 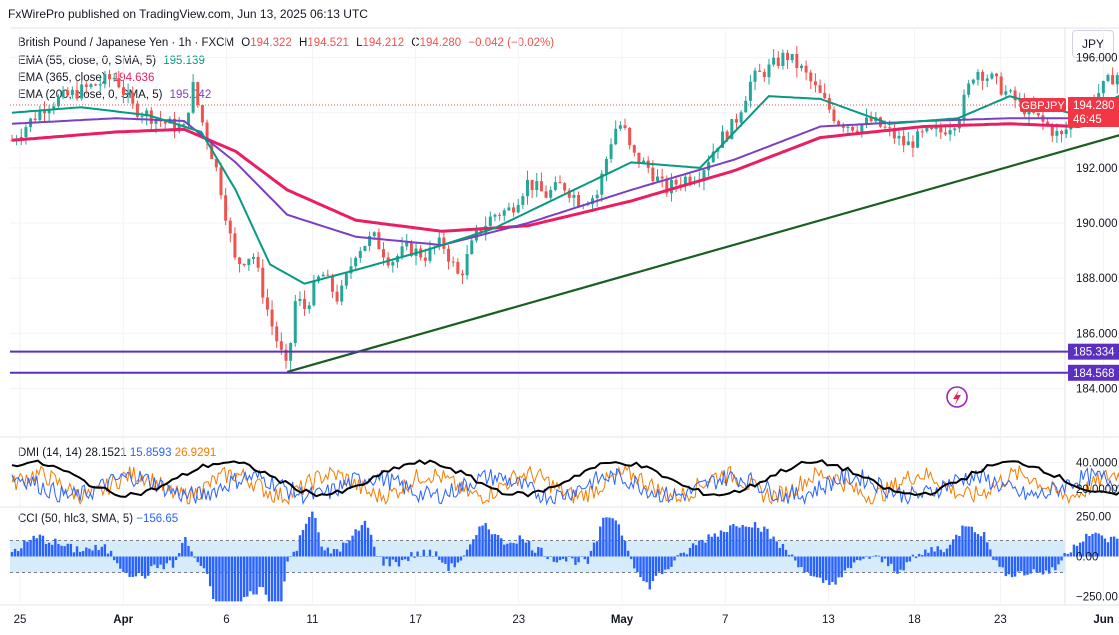 What do you see at coordinates (246, 43) in the screenshot?
I see `open-label: O` at bounding box center [246, 43].